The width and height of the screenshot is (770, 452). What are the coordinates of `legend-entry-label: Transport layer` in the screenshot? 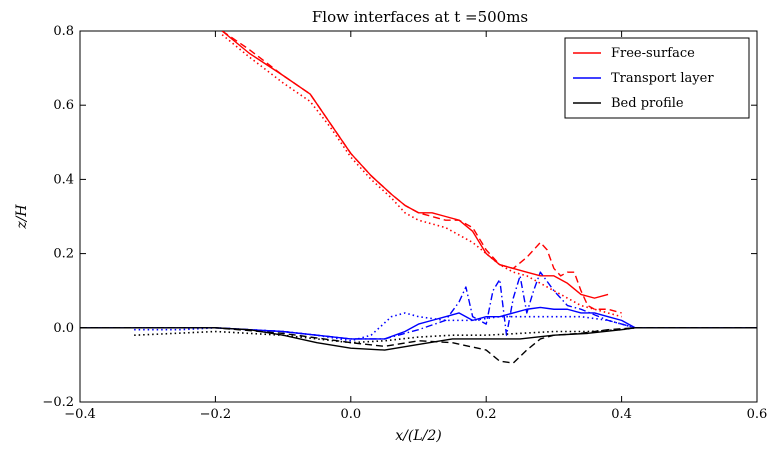 It's located at (662, 78).